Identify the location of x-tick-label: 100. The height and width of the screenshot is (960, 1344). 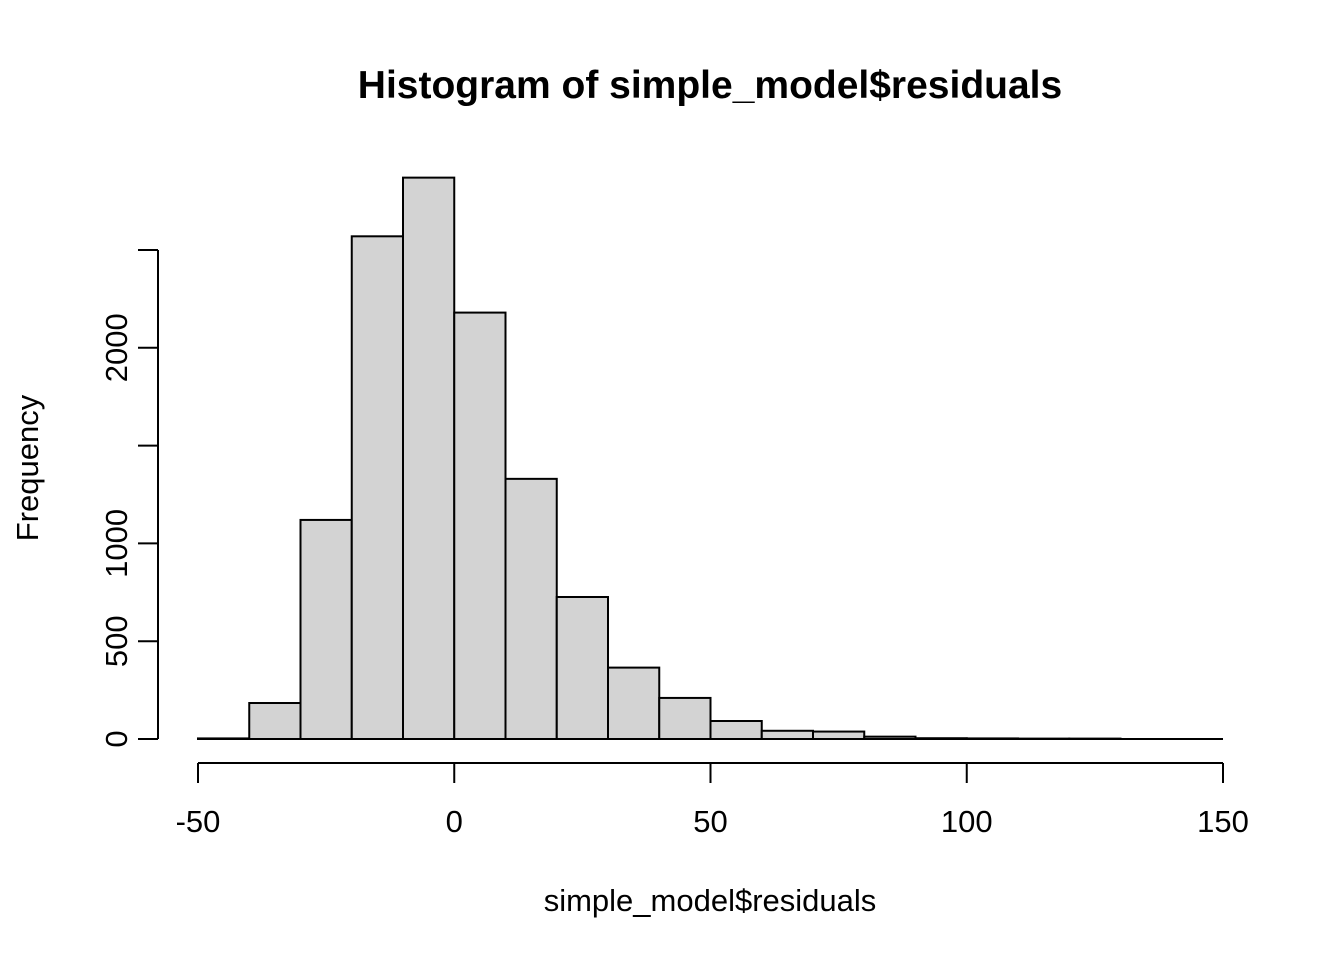
(967, 821).